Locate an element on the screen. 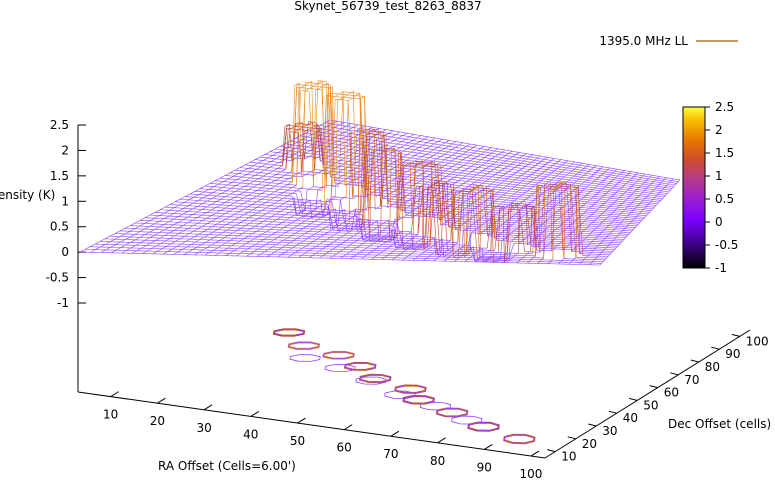 Image resolution: width=775 pixels, height=487 pixels. dec-tick-label: 10 is located at coordinates (568, 457).